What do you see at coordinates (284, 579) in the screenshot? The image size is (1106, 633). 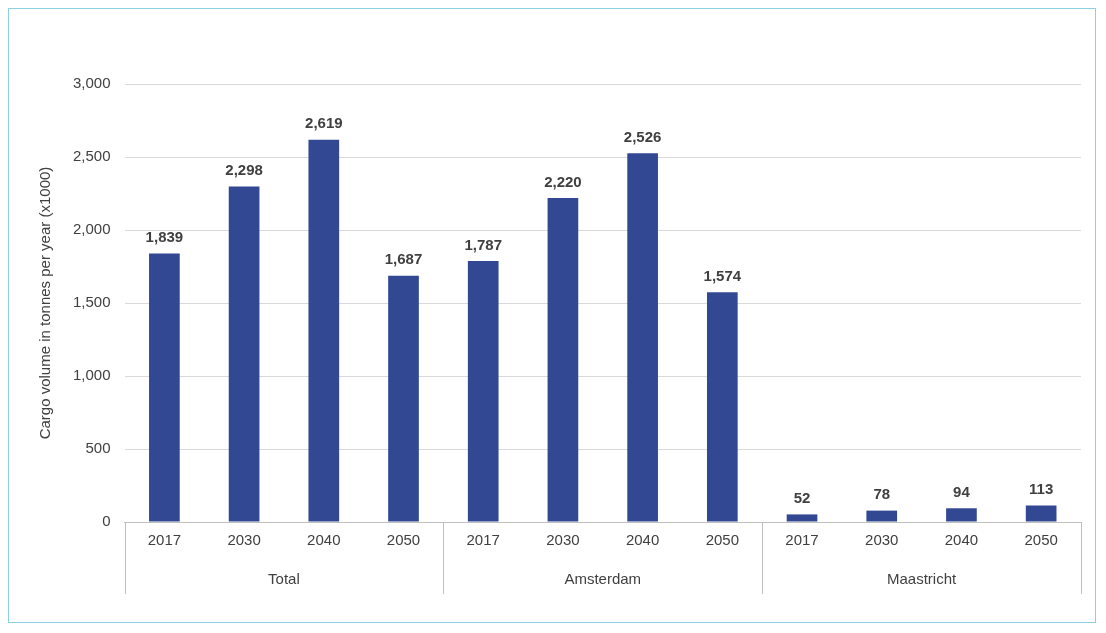 I see `text: Total` at bounding box center [284, 579].